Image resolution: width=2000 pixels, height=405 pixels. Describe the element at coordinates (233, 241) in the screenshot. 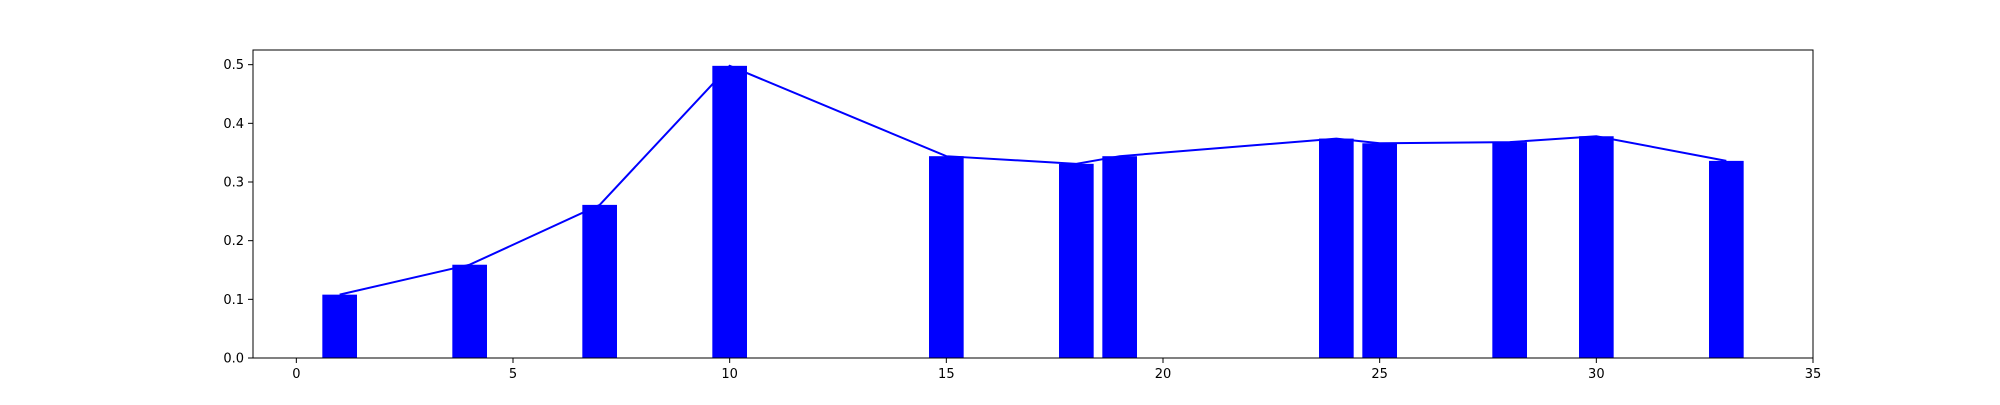

I see `y-tick-label-2: 0.2` at that location.